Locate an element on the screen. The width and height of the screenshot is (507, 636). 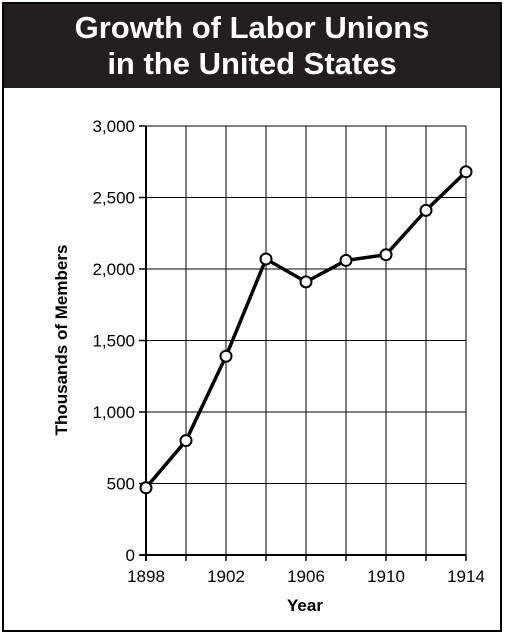
x-tick-label: 1898 is located at coordinates (146, 576).